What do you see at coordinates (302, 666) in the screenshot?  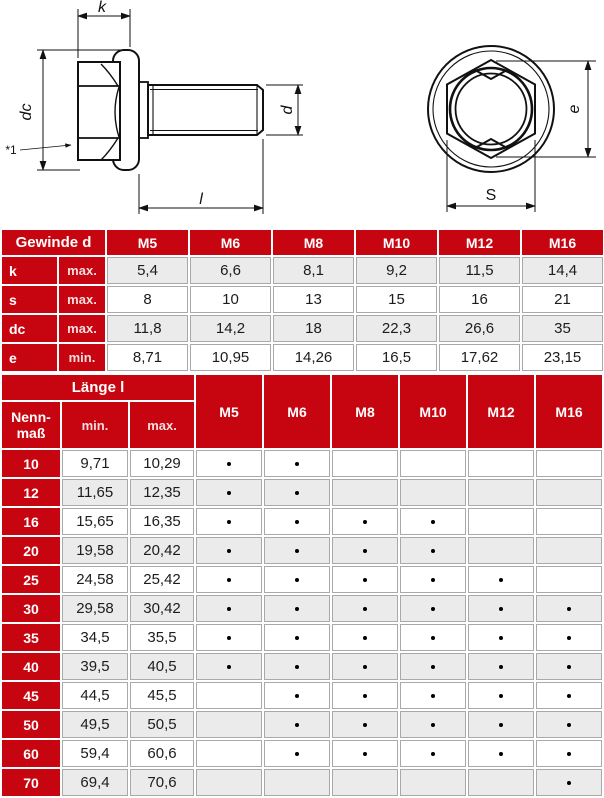 I see `length-row-40: 40 39,5 40,5` at bounding box center [302, 666].